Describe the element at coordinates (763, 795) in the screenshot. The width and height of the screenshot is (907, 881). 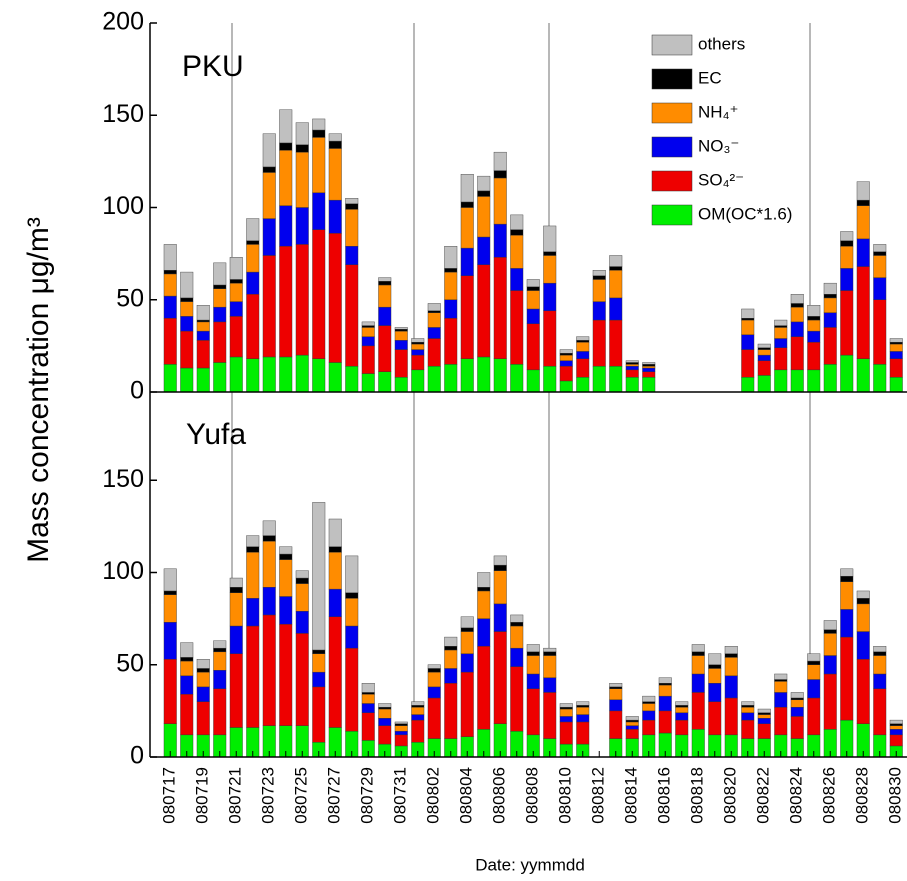
I see `x-tick-label: 080822` at that location.